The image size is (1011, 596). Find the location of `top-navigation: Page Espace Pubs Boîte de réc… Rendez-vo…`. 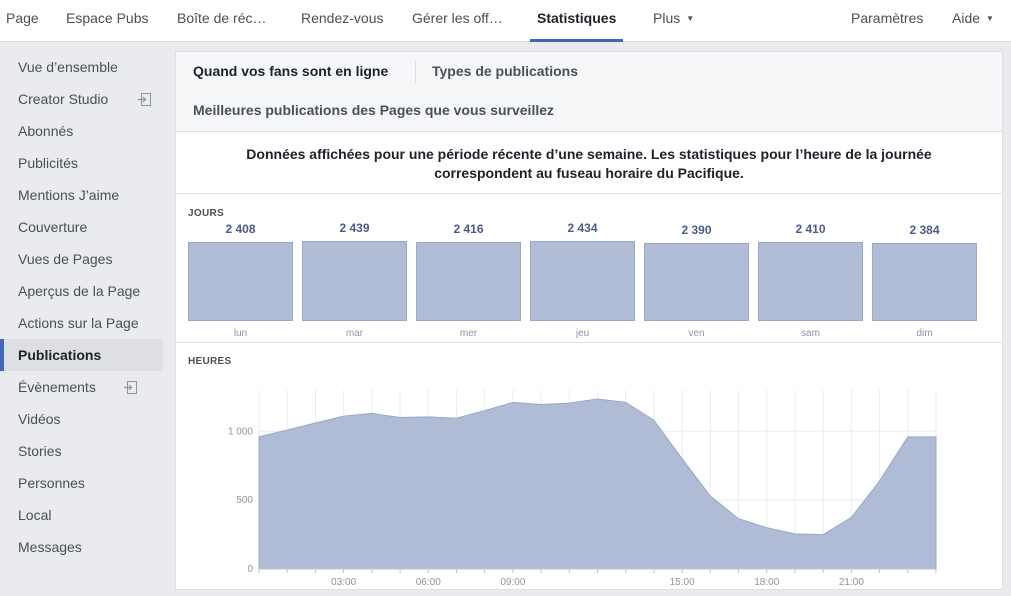

top-navigation: Page Espace Pubs Boîte de réc… Rendez-vo… is located at coordinates (505, 21).